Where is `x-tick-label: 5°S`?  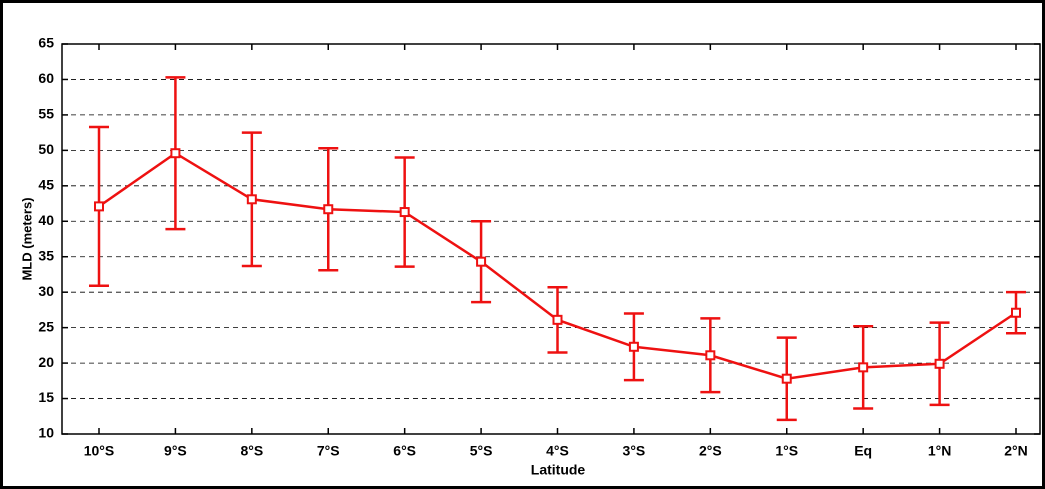 x-tick-label: 5°S is located at coordinates (481, 451).